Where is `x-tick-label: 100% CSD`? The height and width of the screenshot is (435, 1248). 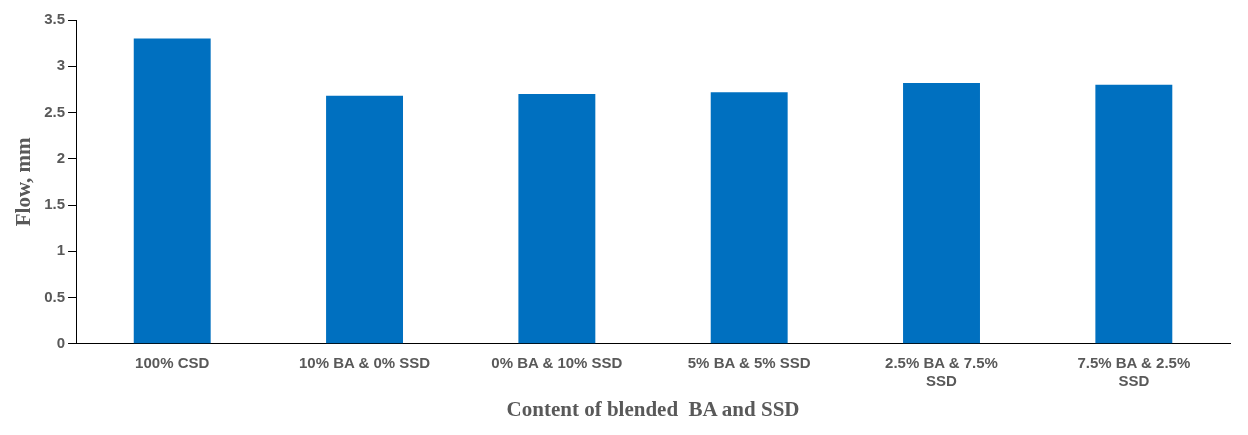
x-tick-label: 100% CSD is located at coordinates (172, 362).